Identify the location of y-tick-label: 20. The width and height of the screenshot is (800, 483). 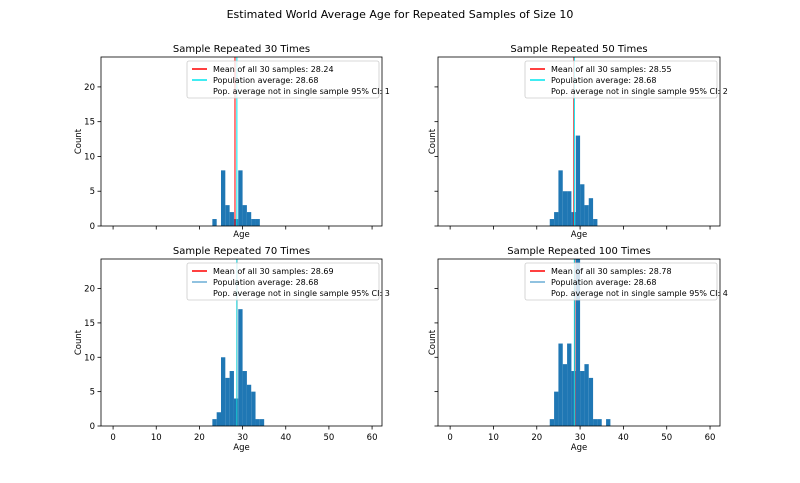
(89, 290).